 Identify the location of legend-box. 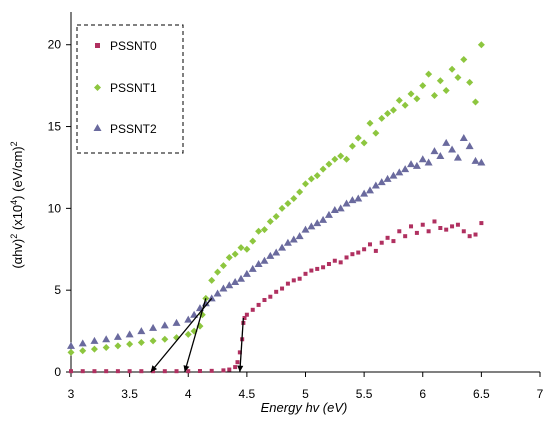
(130, 89).